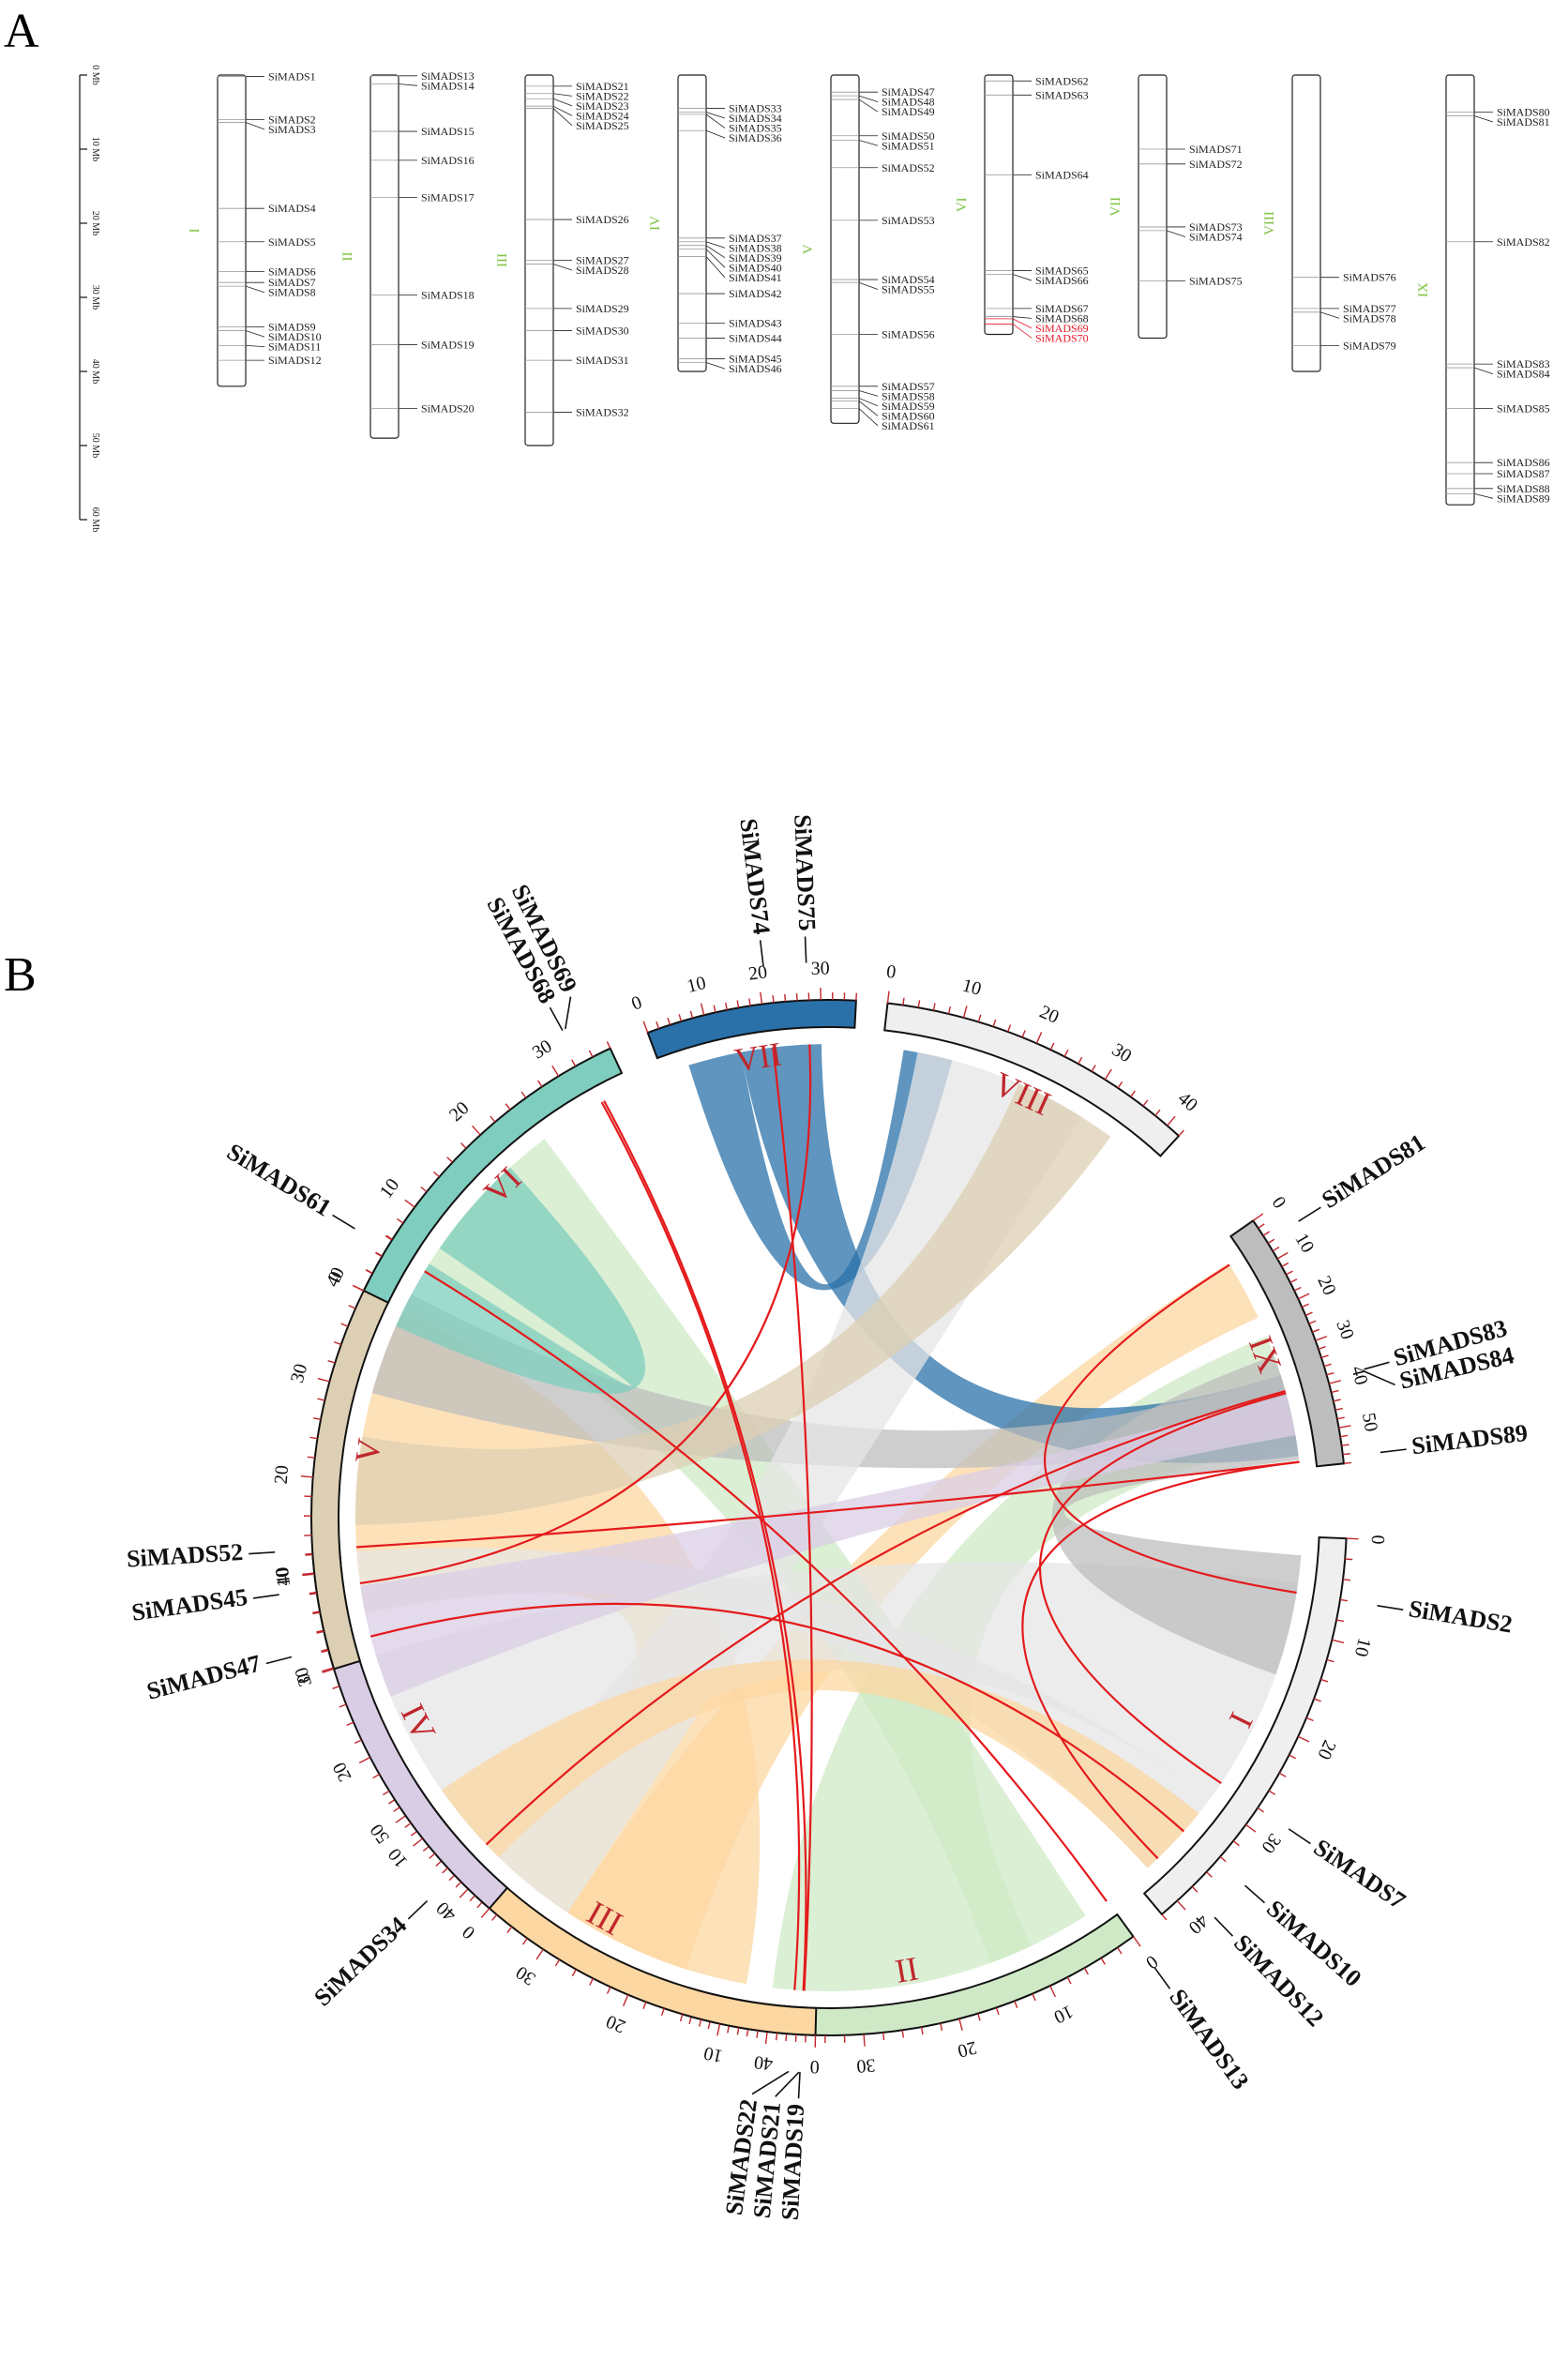 This screenshot has width=1568, height=2359. Describe the element at coordinates (294, 347) in the screenshot. I see `gene-label: SiMADS11` at that location.